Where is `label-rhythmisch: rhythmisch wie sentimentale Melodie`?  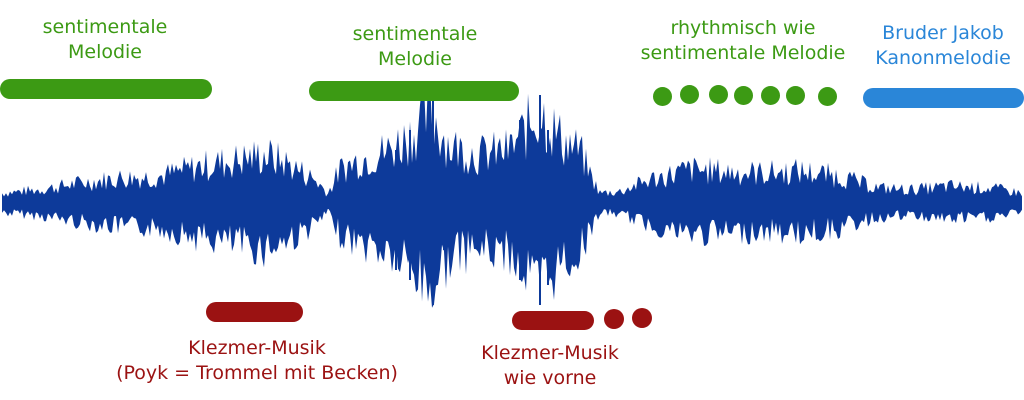
label-rhythmisch: rhythmisch wie sentimentale Melodie is located at coordinates (743, 40).